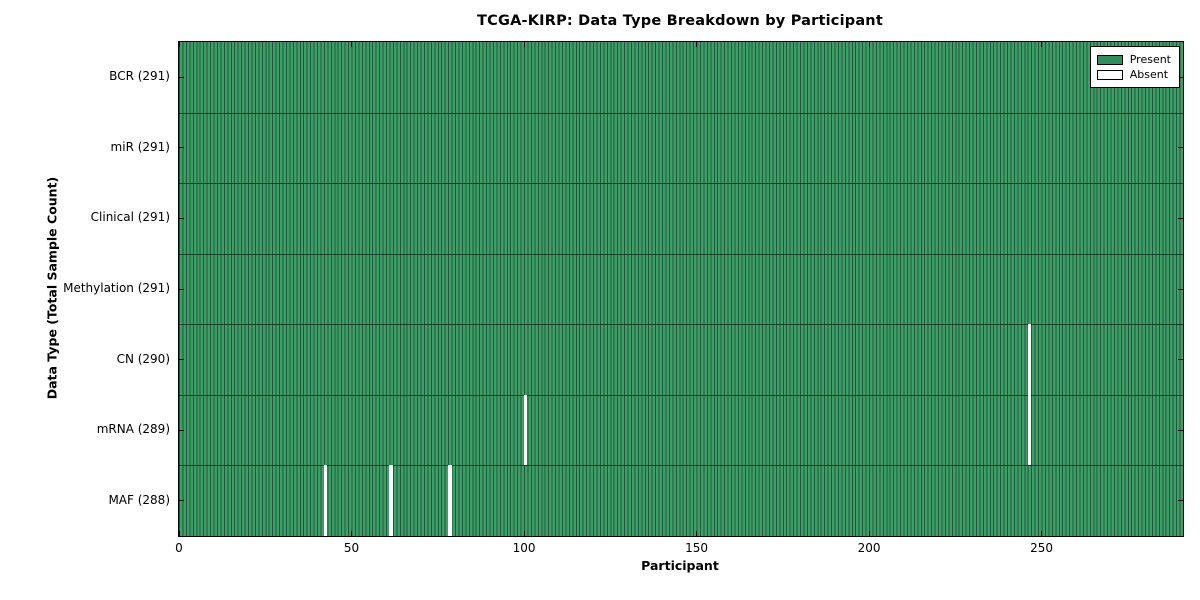 Image resolution: width=1200 pixels, height=600 pixels. I want to click on legend-entry-present: Present, so click(1133, 59).